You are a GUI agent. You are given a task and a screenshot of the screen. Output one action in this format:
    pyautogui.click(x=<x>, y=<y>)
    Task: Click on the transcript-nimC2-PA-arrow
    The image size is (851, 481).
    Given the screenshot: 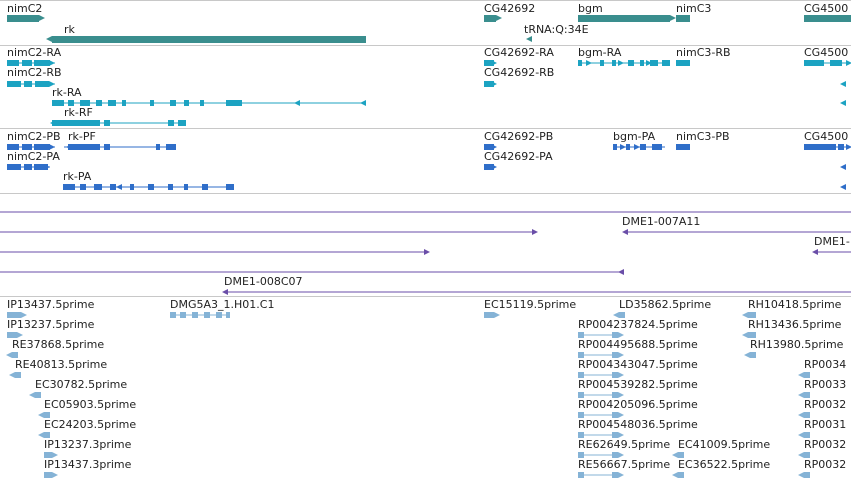 What is the action you would take?
    pyautogui.click(x=47, y=167)
    